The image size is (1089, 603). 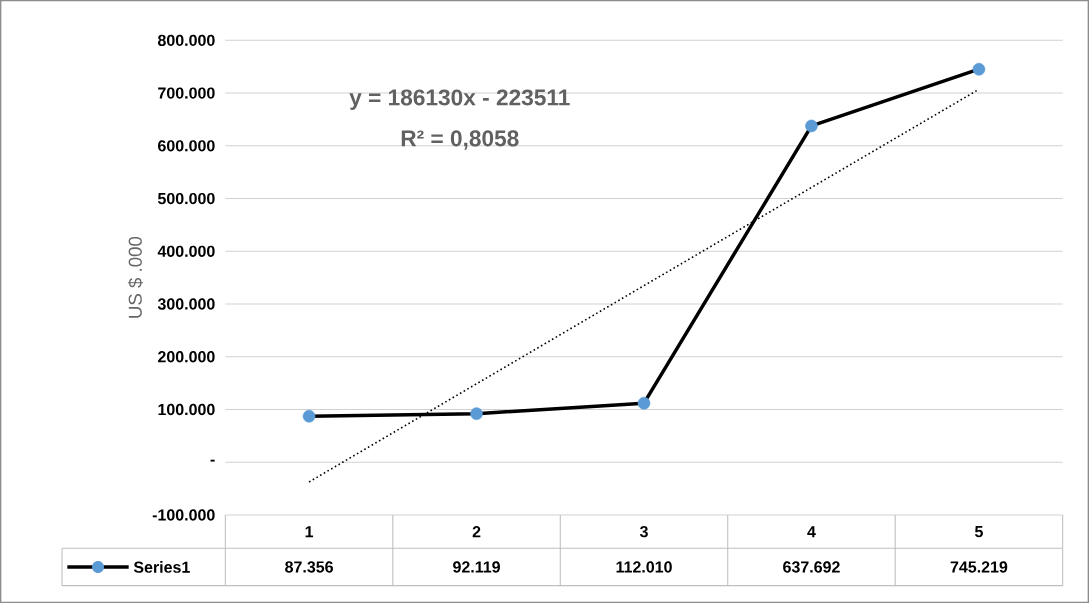 I want to click on y-tick-label: 200.000, so click(x=186, y=357).